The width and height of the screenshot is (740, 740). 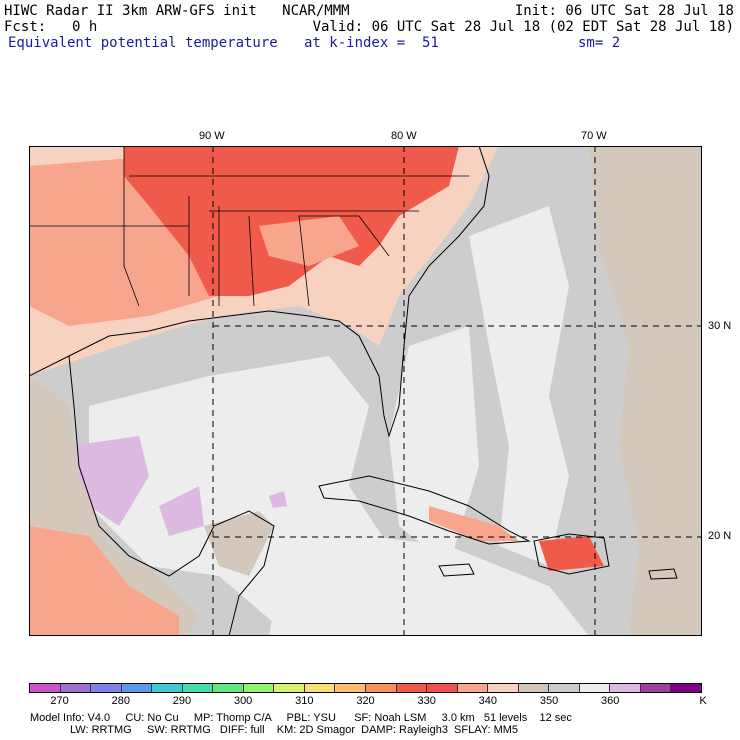 I want to click on caribbean-light, so click(x=429, y=581).